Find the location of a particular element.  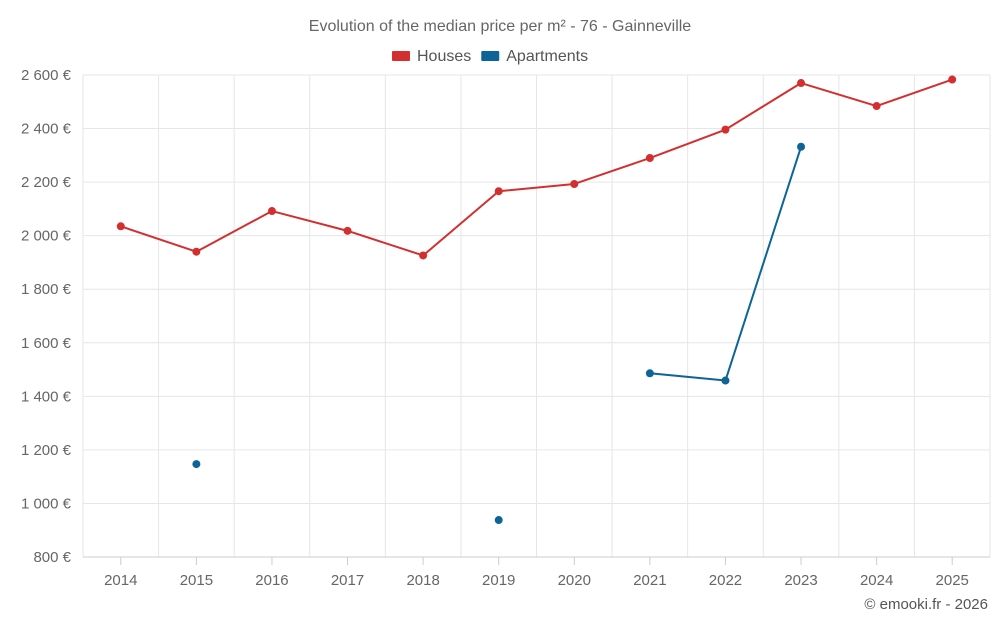

x-tick-label: 2019 is located at coordinates (498, 580).